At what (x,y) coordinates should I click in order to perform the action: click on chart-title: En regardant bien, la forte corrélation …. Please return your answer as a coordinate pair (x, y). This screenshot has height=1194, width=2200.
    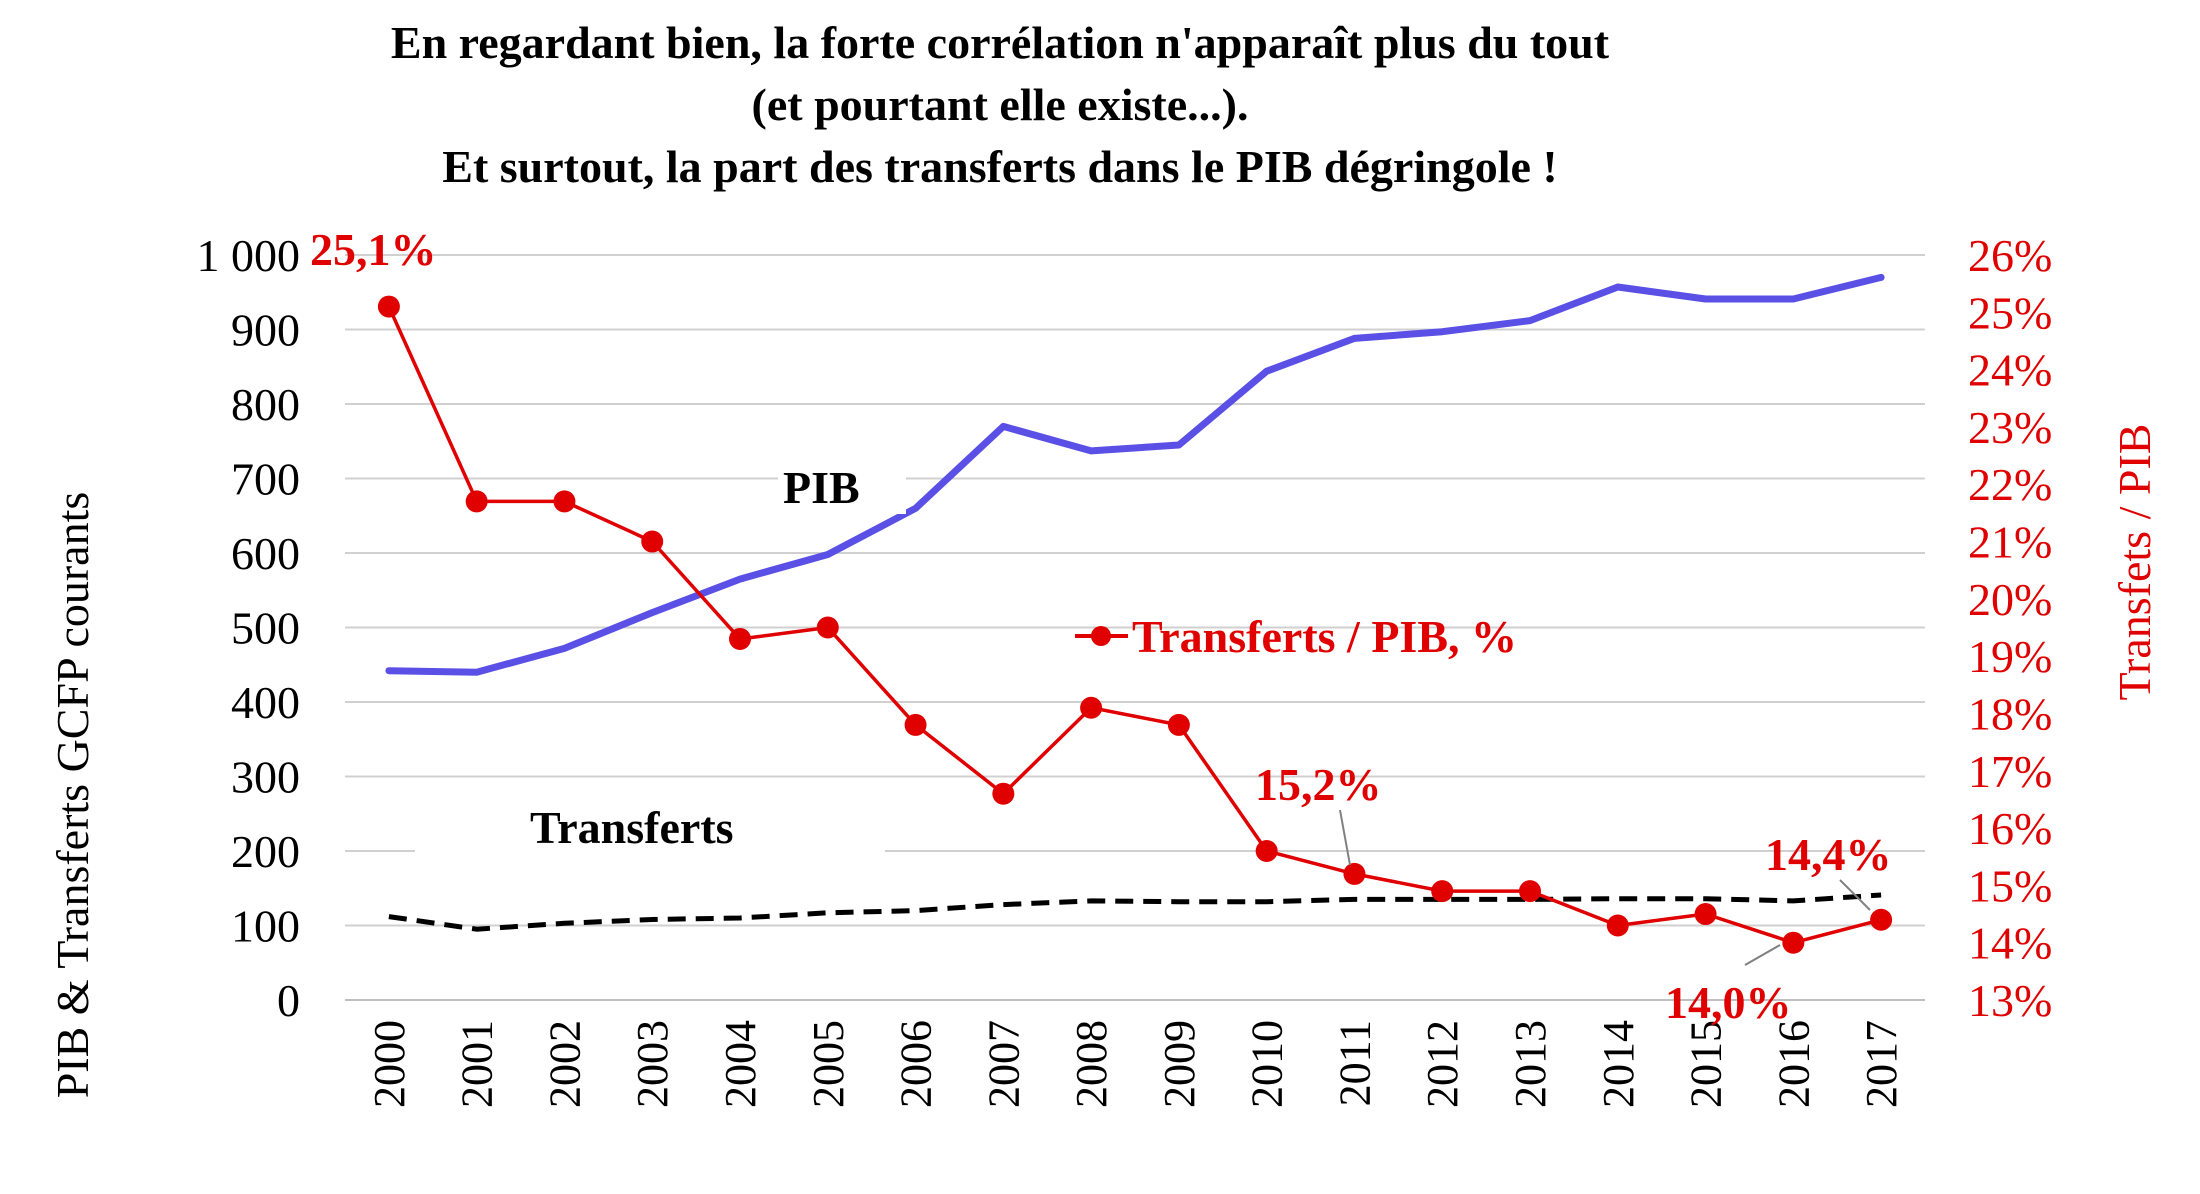
    Looking at the image, I should click on (1000, 104).